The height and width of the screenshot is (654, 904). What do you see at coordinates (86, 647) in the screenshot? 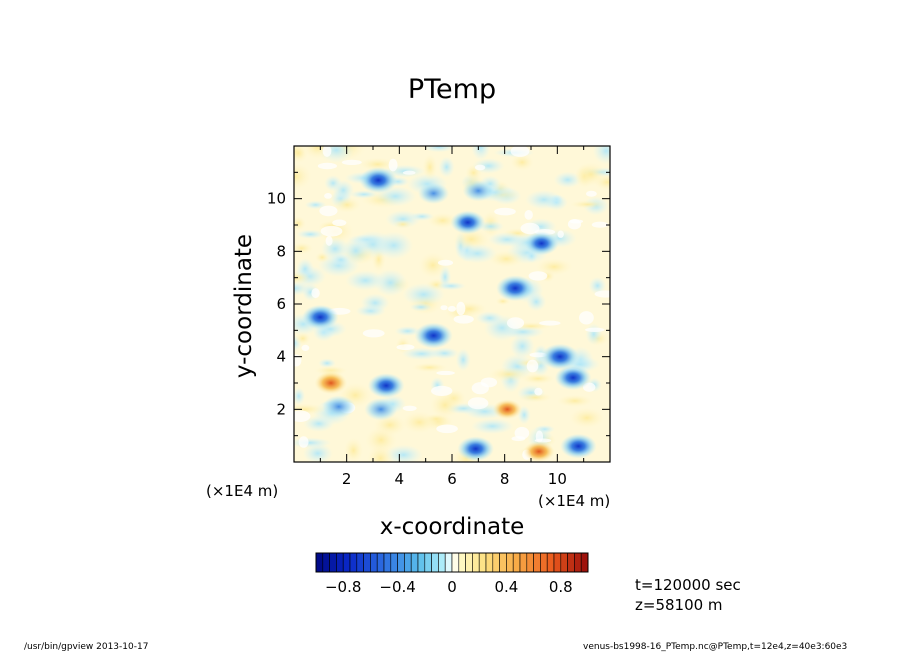
I see `footer-program: /usr/bin/gpview 2013-10-17` at bounding box center [86, 647].